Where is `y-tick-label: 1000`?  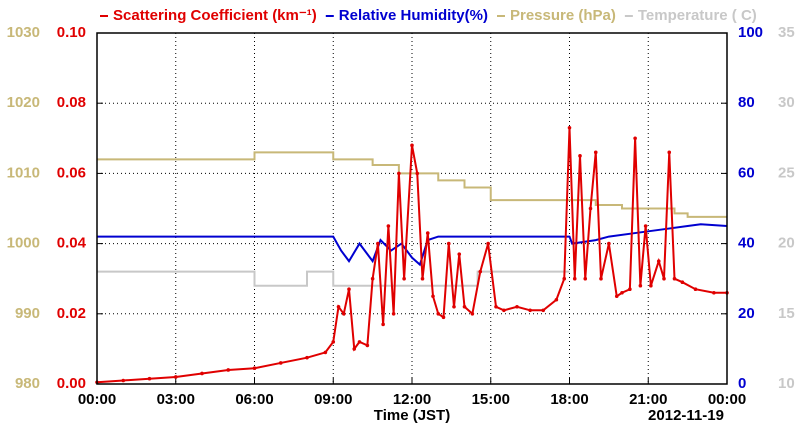 y-tick-label: 1000 is located at coordinates (23, 243).